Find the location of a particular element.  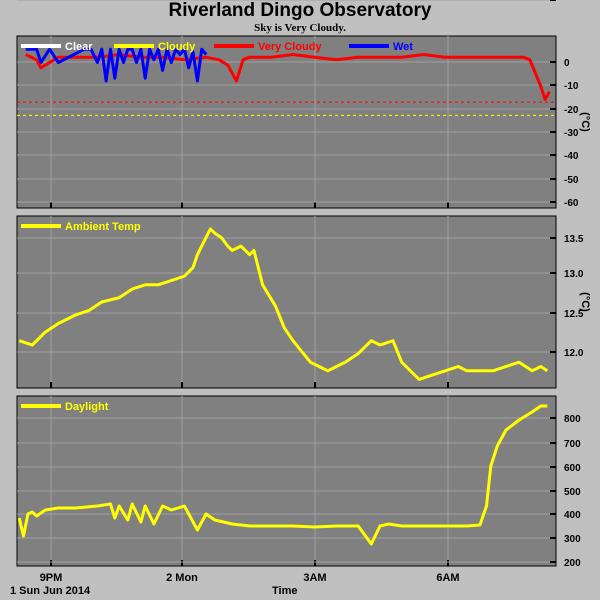

y-tick-label: 600 is located at coordinates (572, 468).